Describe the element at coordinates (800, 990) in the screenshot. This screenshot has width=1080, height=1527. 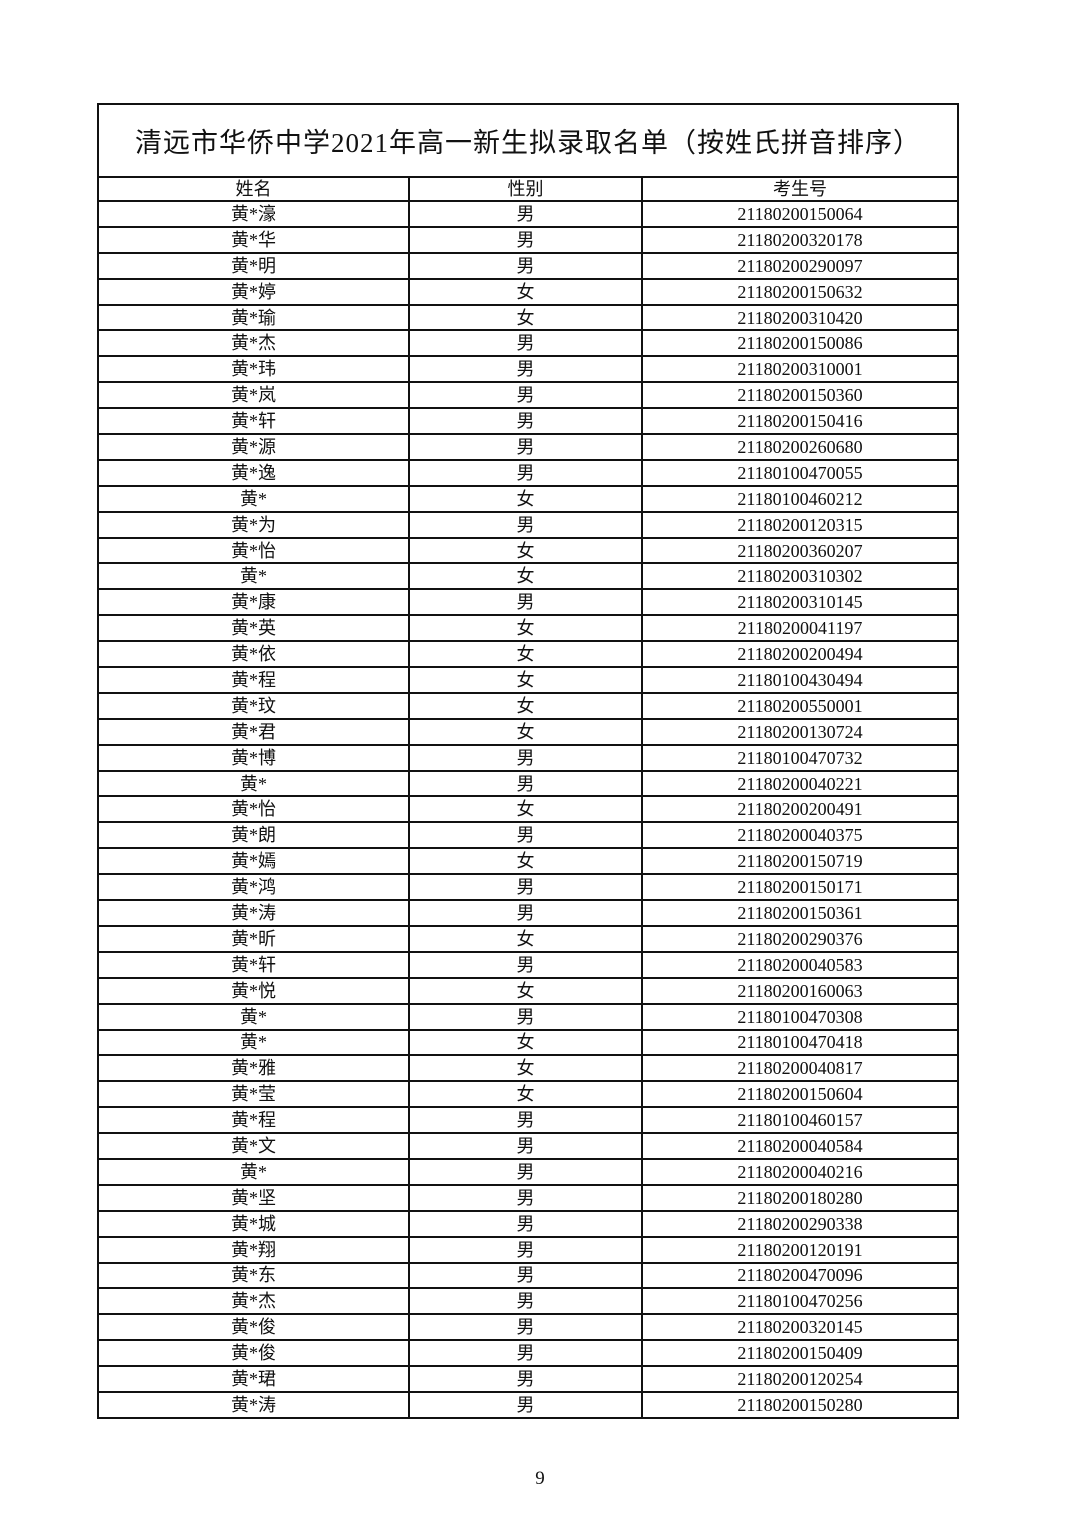
I see `candidate-number-cell: 21180200160063` at that location.